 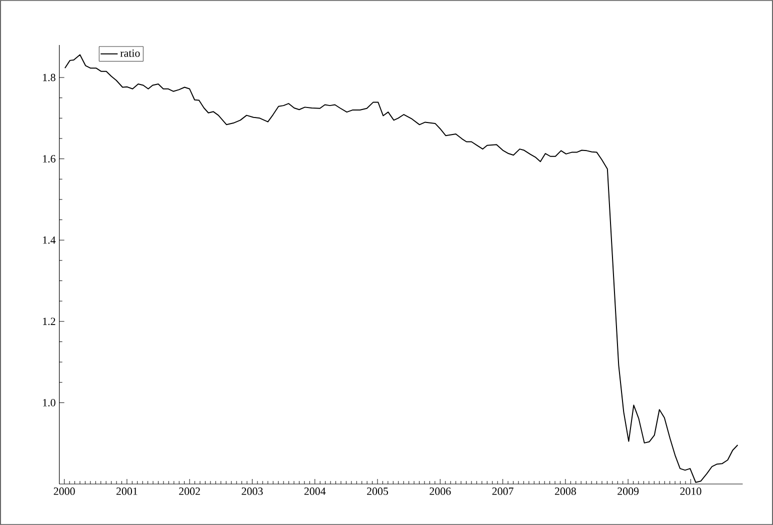 What do you see at coordinates (377, 491) in the screenshot?
I see `x-tick-label: 2005` at bounding box center [377, 491].